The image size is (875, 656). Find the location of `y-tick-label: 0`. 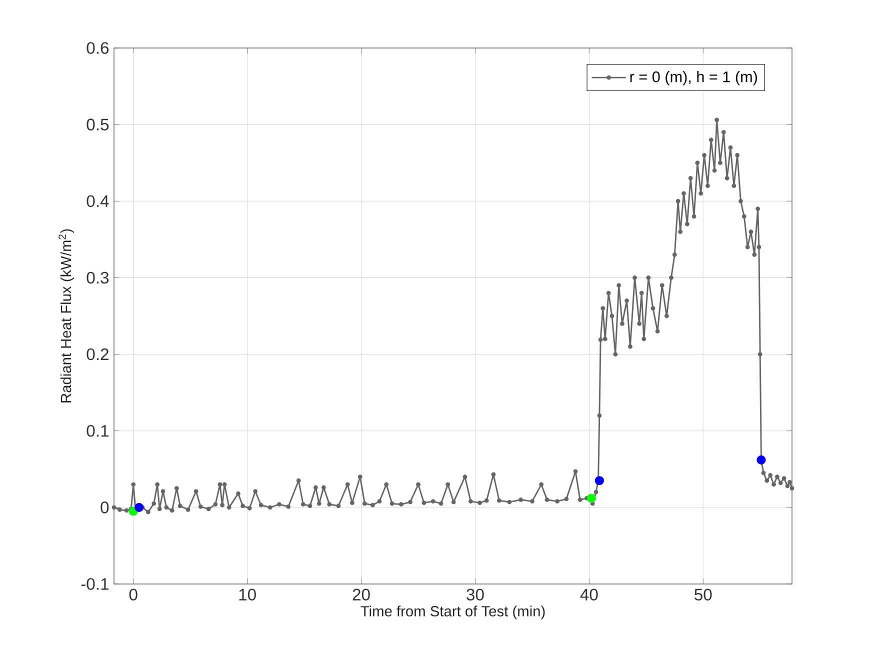

y-tick-label: 0 is located at coordinates (104, 508).